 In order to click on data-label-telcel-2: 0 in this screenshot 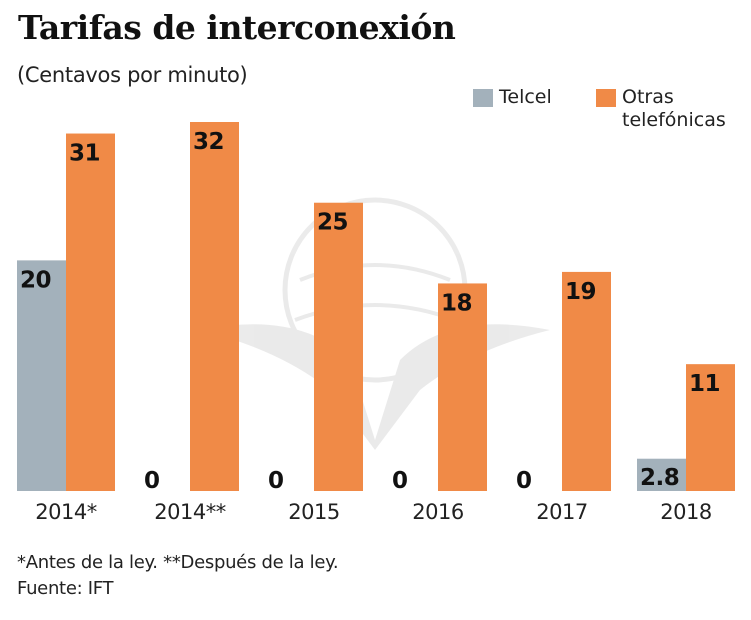, I will do `click(276, 481)`.